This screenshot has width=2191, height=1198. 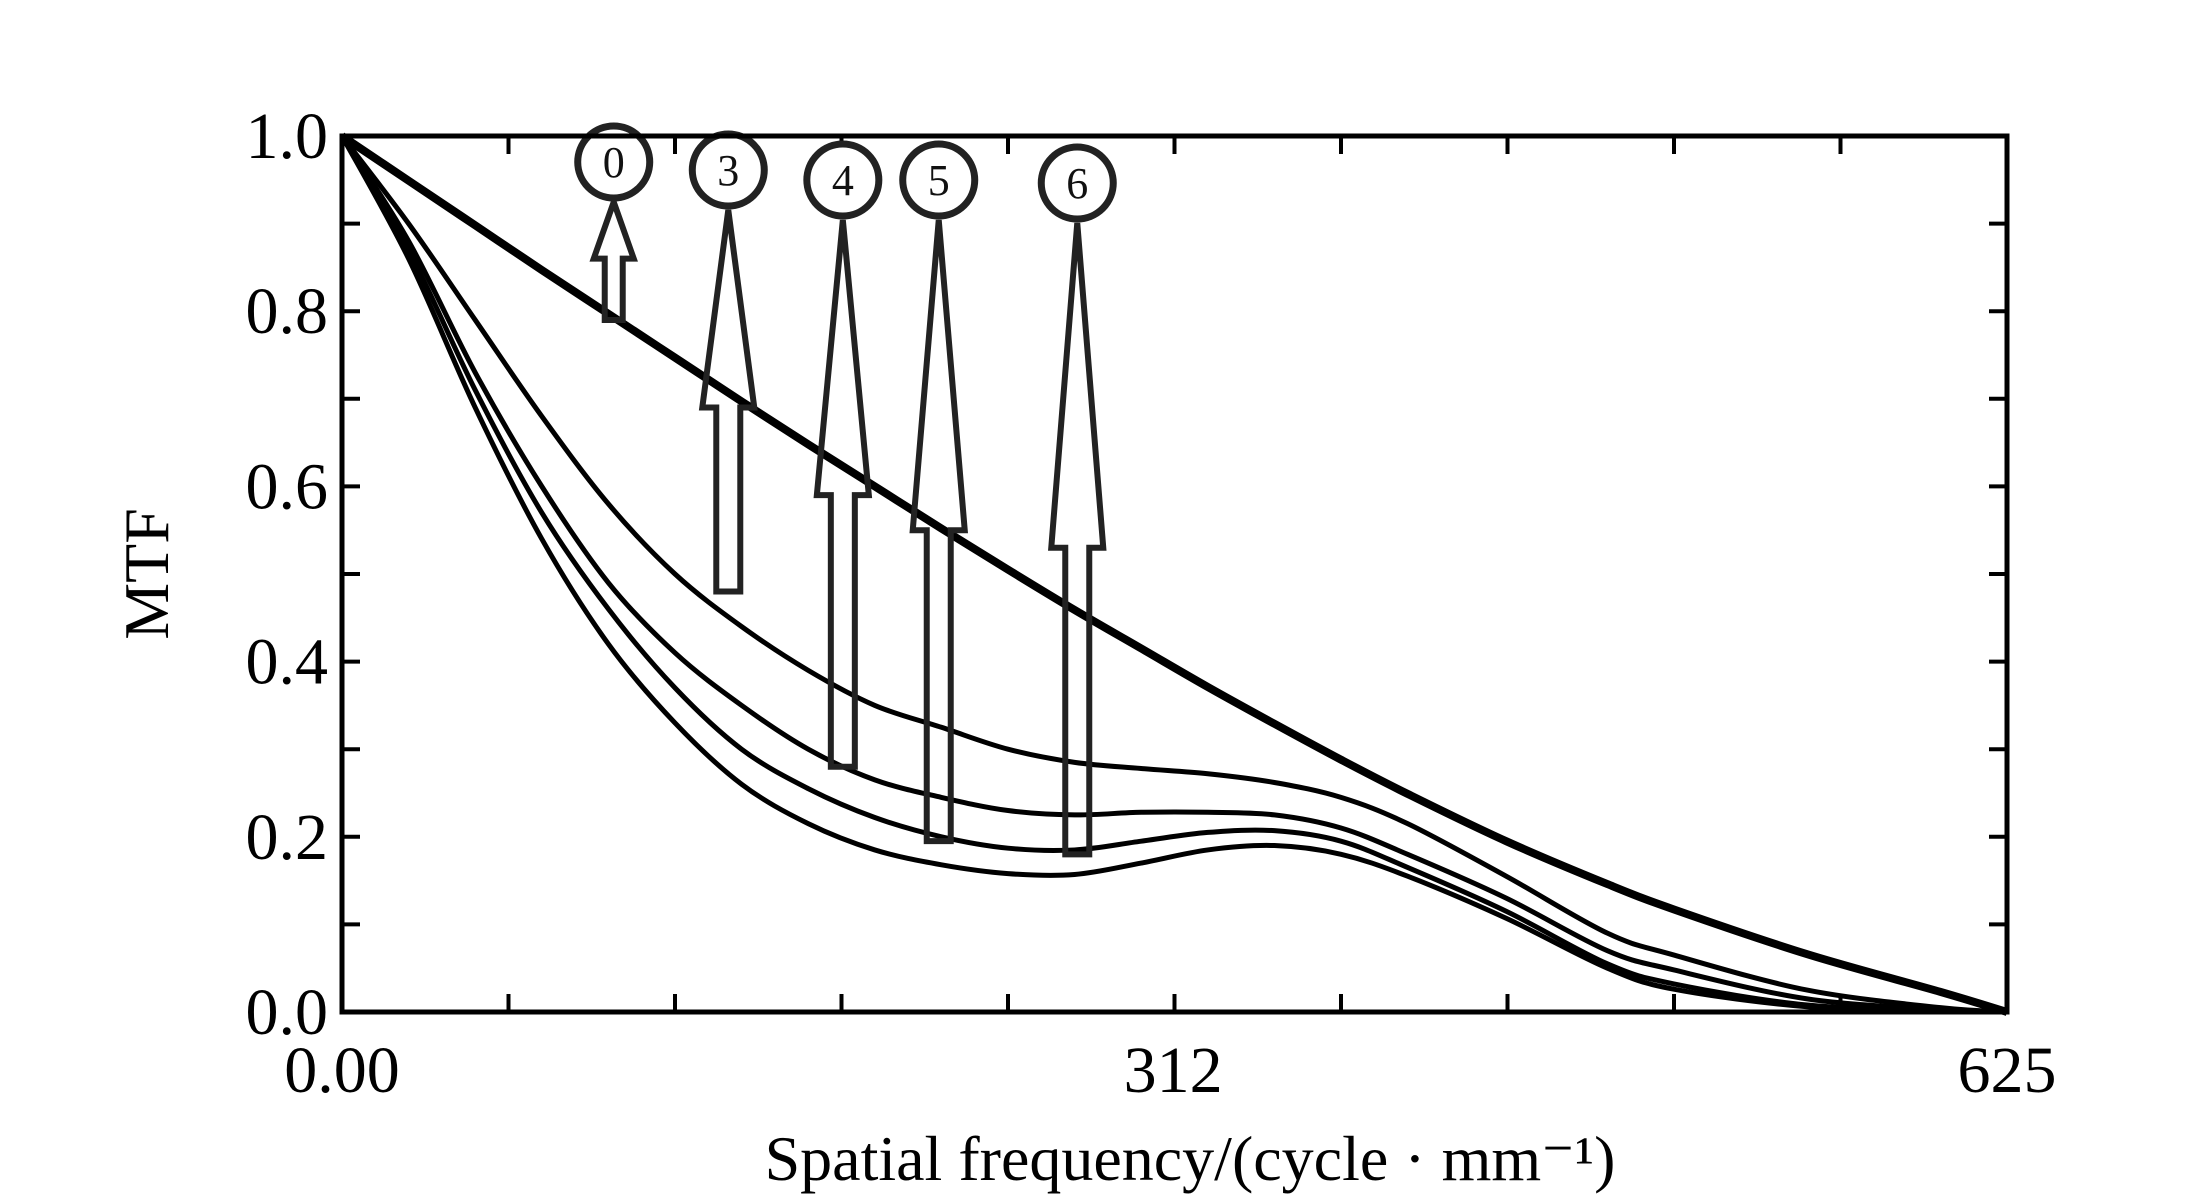 What do you see at coordinates (287, 311) in the screenshot?
I see `y-tick-label: 0.8` at bounding box center [287, 311].